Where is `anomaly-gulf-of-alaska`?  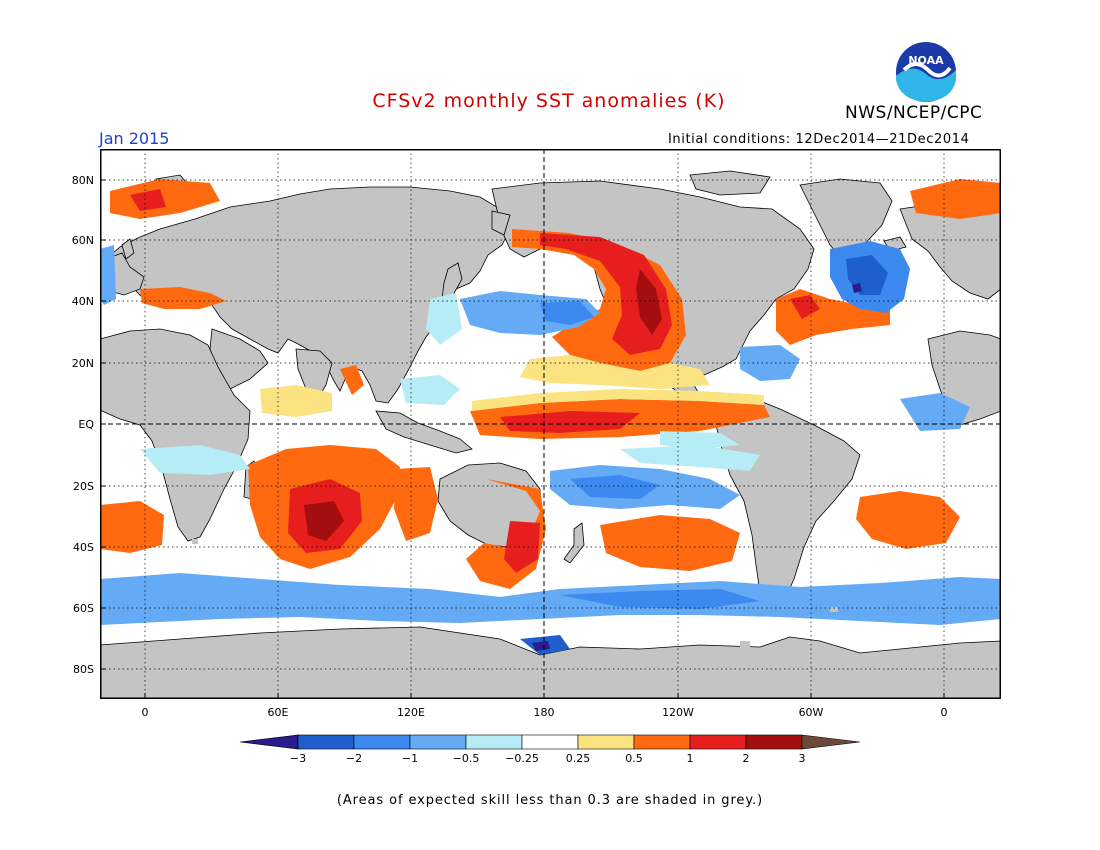 anomaly-gulf-of-alaska is located at coordinates (606, 294).